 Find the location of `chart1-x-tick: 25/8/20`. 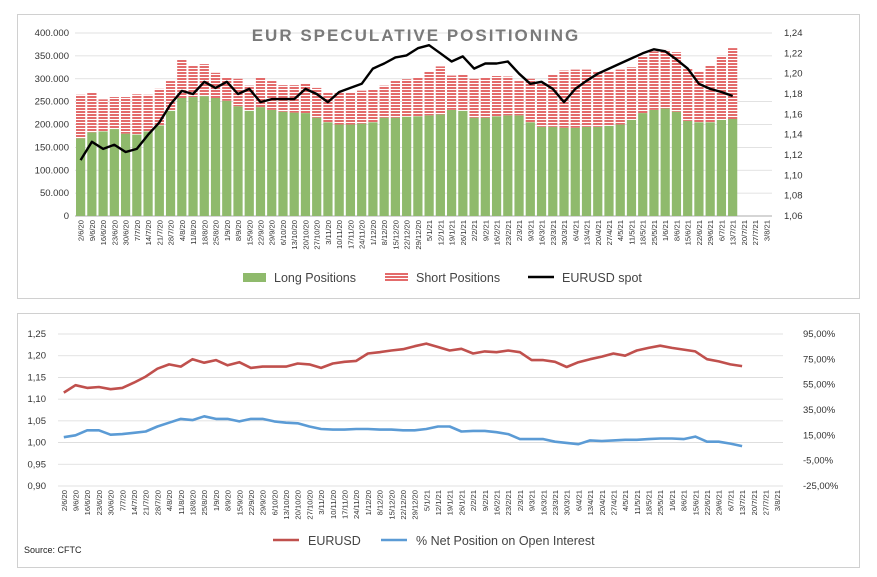

chart1-x-tick: 25/8/20 is located at coordinates (216, 232).